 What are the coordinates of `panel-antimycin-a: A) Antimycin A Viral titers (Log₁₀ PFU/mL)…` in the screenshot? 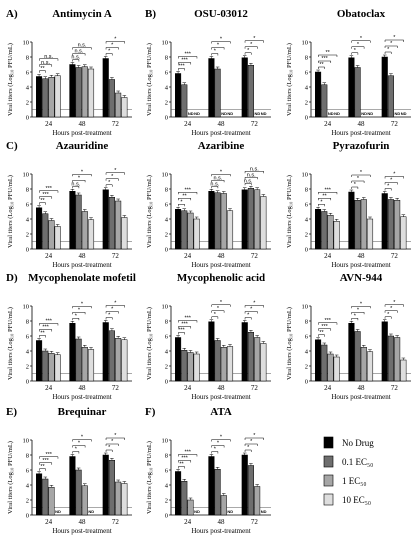 It's located at (69, 72).